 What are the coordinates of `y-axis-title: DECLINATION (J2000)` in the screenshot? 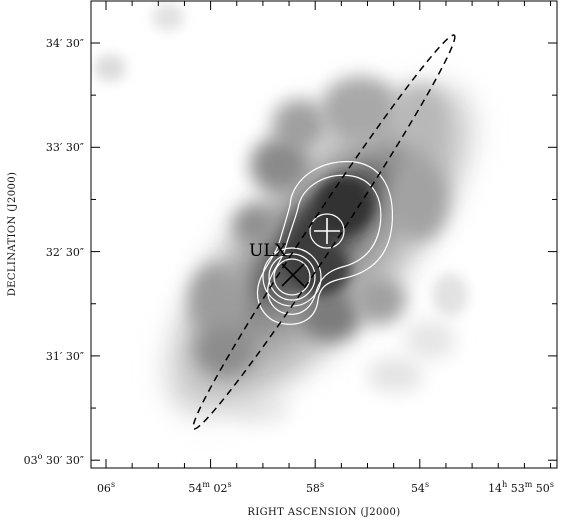 It's located at (12, 234).